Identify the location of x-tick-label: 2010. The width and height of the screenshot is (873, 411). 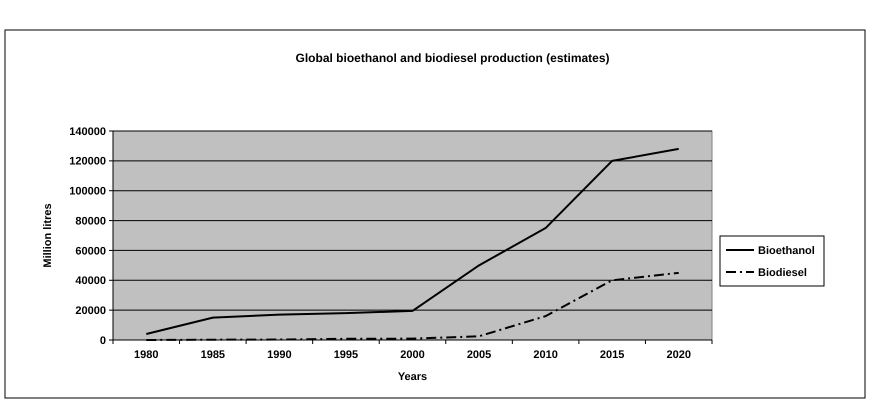
(545, 355).